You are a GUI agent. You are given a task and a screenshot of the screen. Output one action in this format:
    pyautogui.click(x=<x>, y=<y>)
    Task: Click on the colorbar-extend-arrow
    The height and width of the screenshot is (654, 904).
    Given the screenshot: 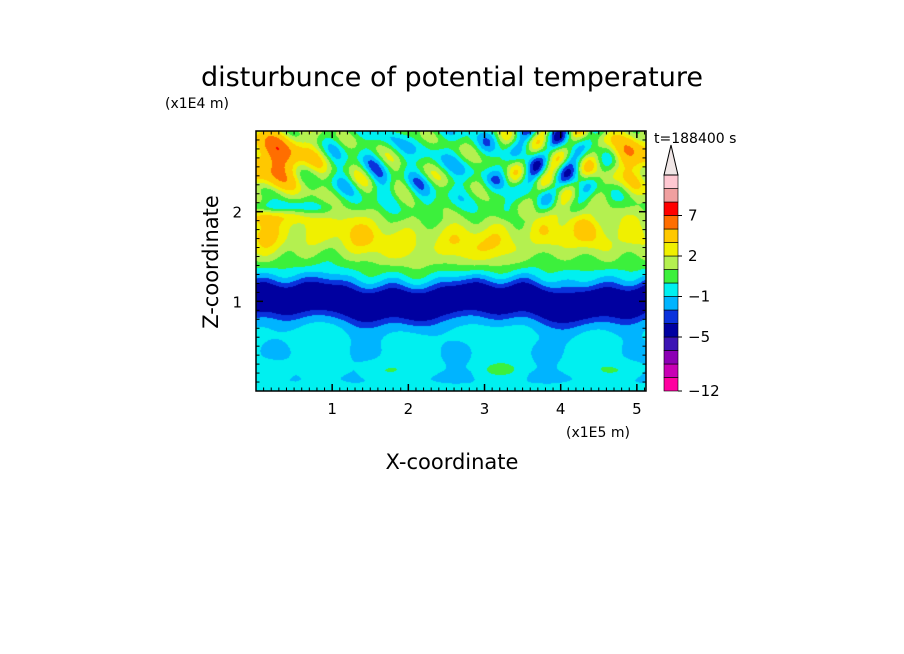 What is the action you would take?
    pyautogui.click(x=671, y=160)
    